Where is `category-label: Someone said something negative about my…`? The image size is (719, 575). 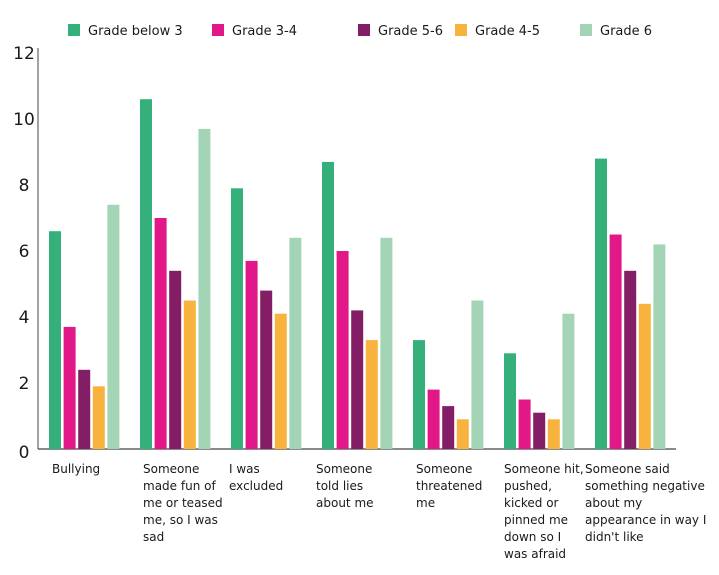
category-label: Someone said something negative about my… is located at coordinates (646, 503).